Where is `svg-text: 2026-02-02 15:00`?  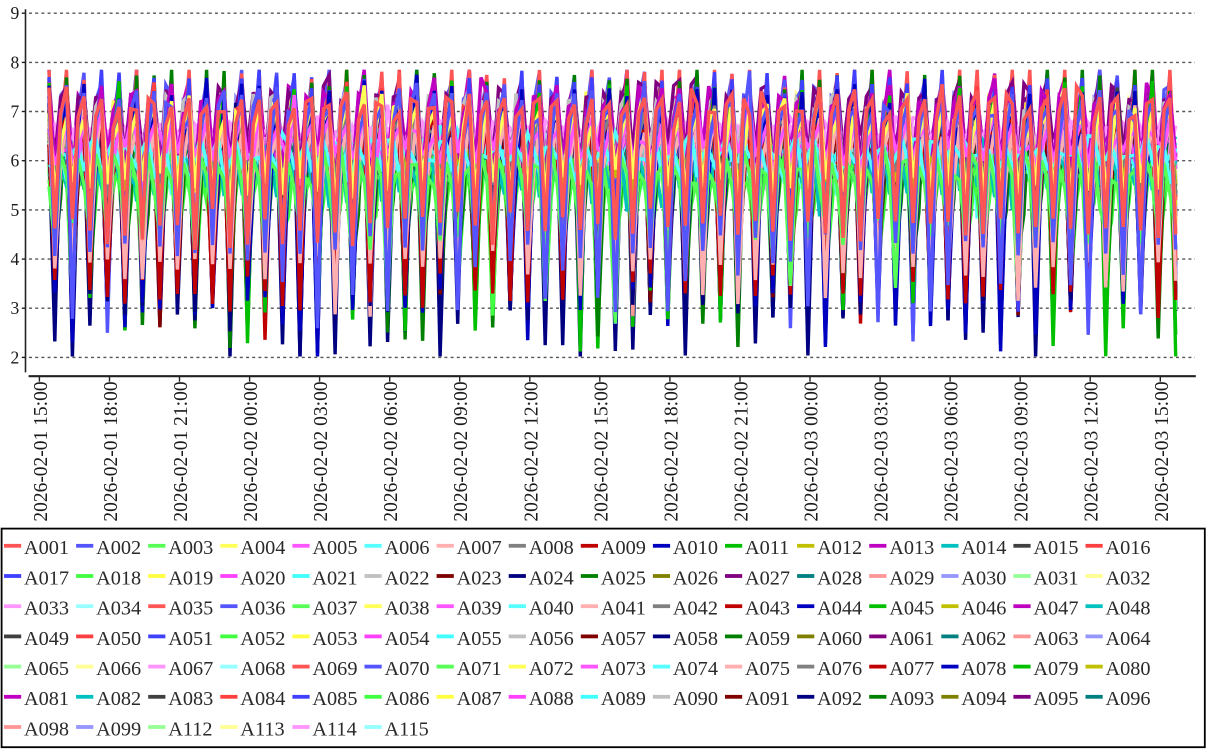
svg-text: 2026-02-02 15:00 is located at coordinates (601, 451).